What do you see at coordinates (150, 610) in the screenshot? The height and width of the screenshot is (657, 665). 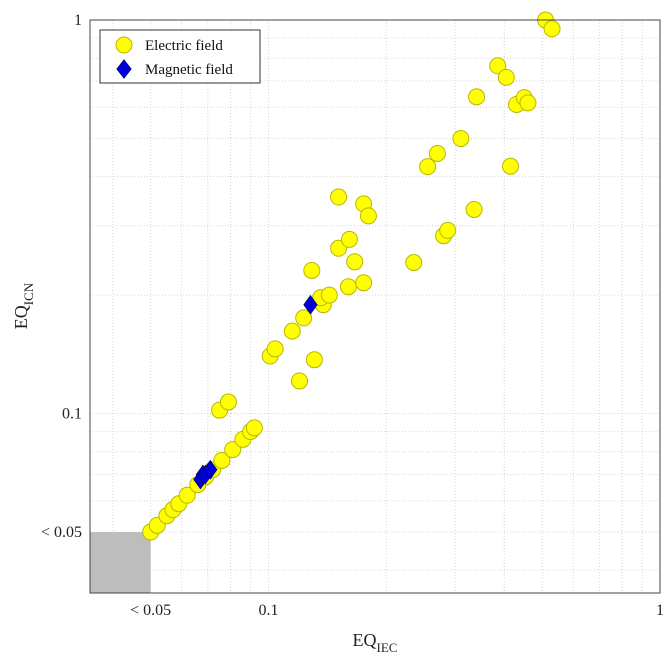 I see `x-tick-label: < 0.05` at bounding box center [150, 610].